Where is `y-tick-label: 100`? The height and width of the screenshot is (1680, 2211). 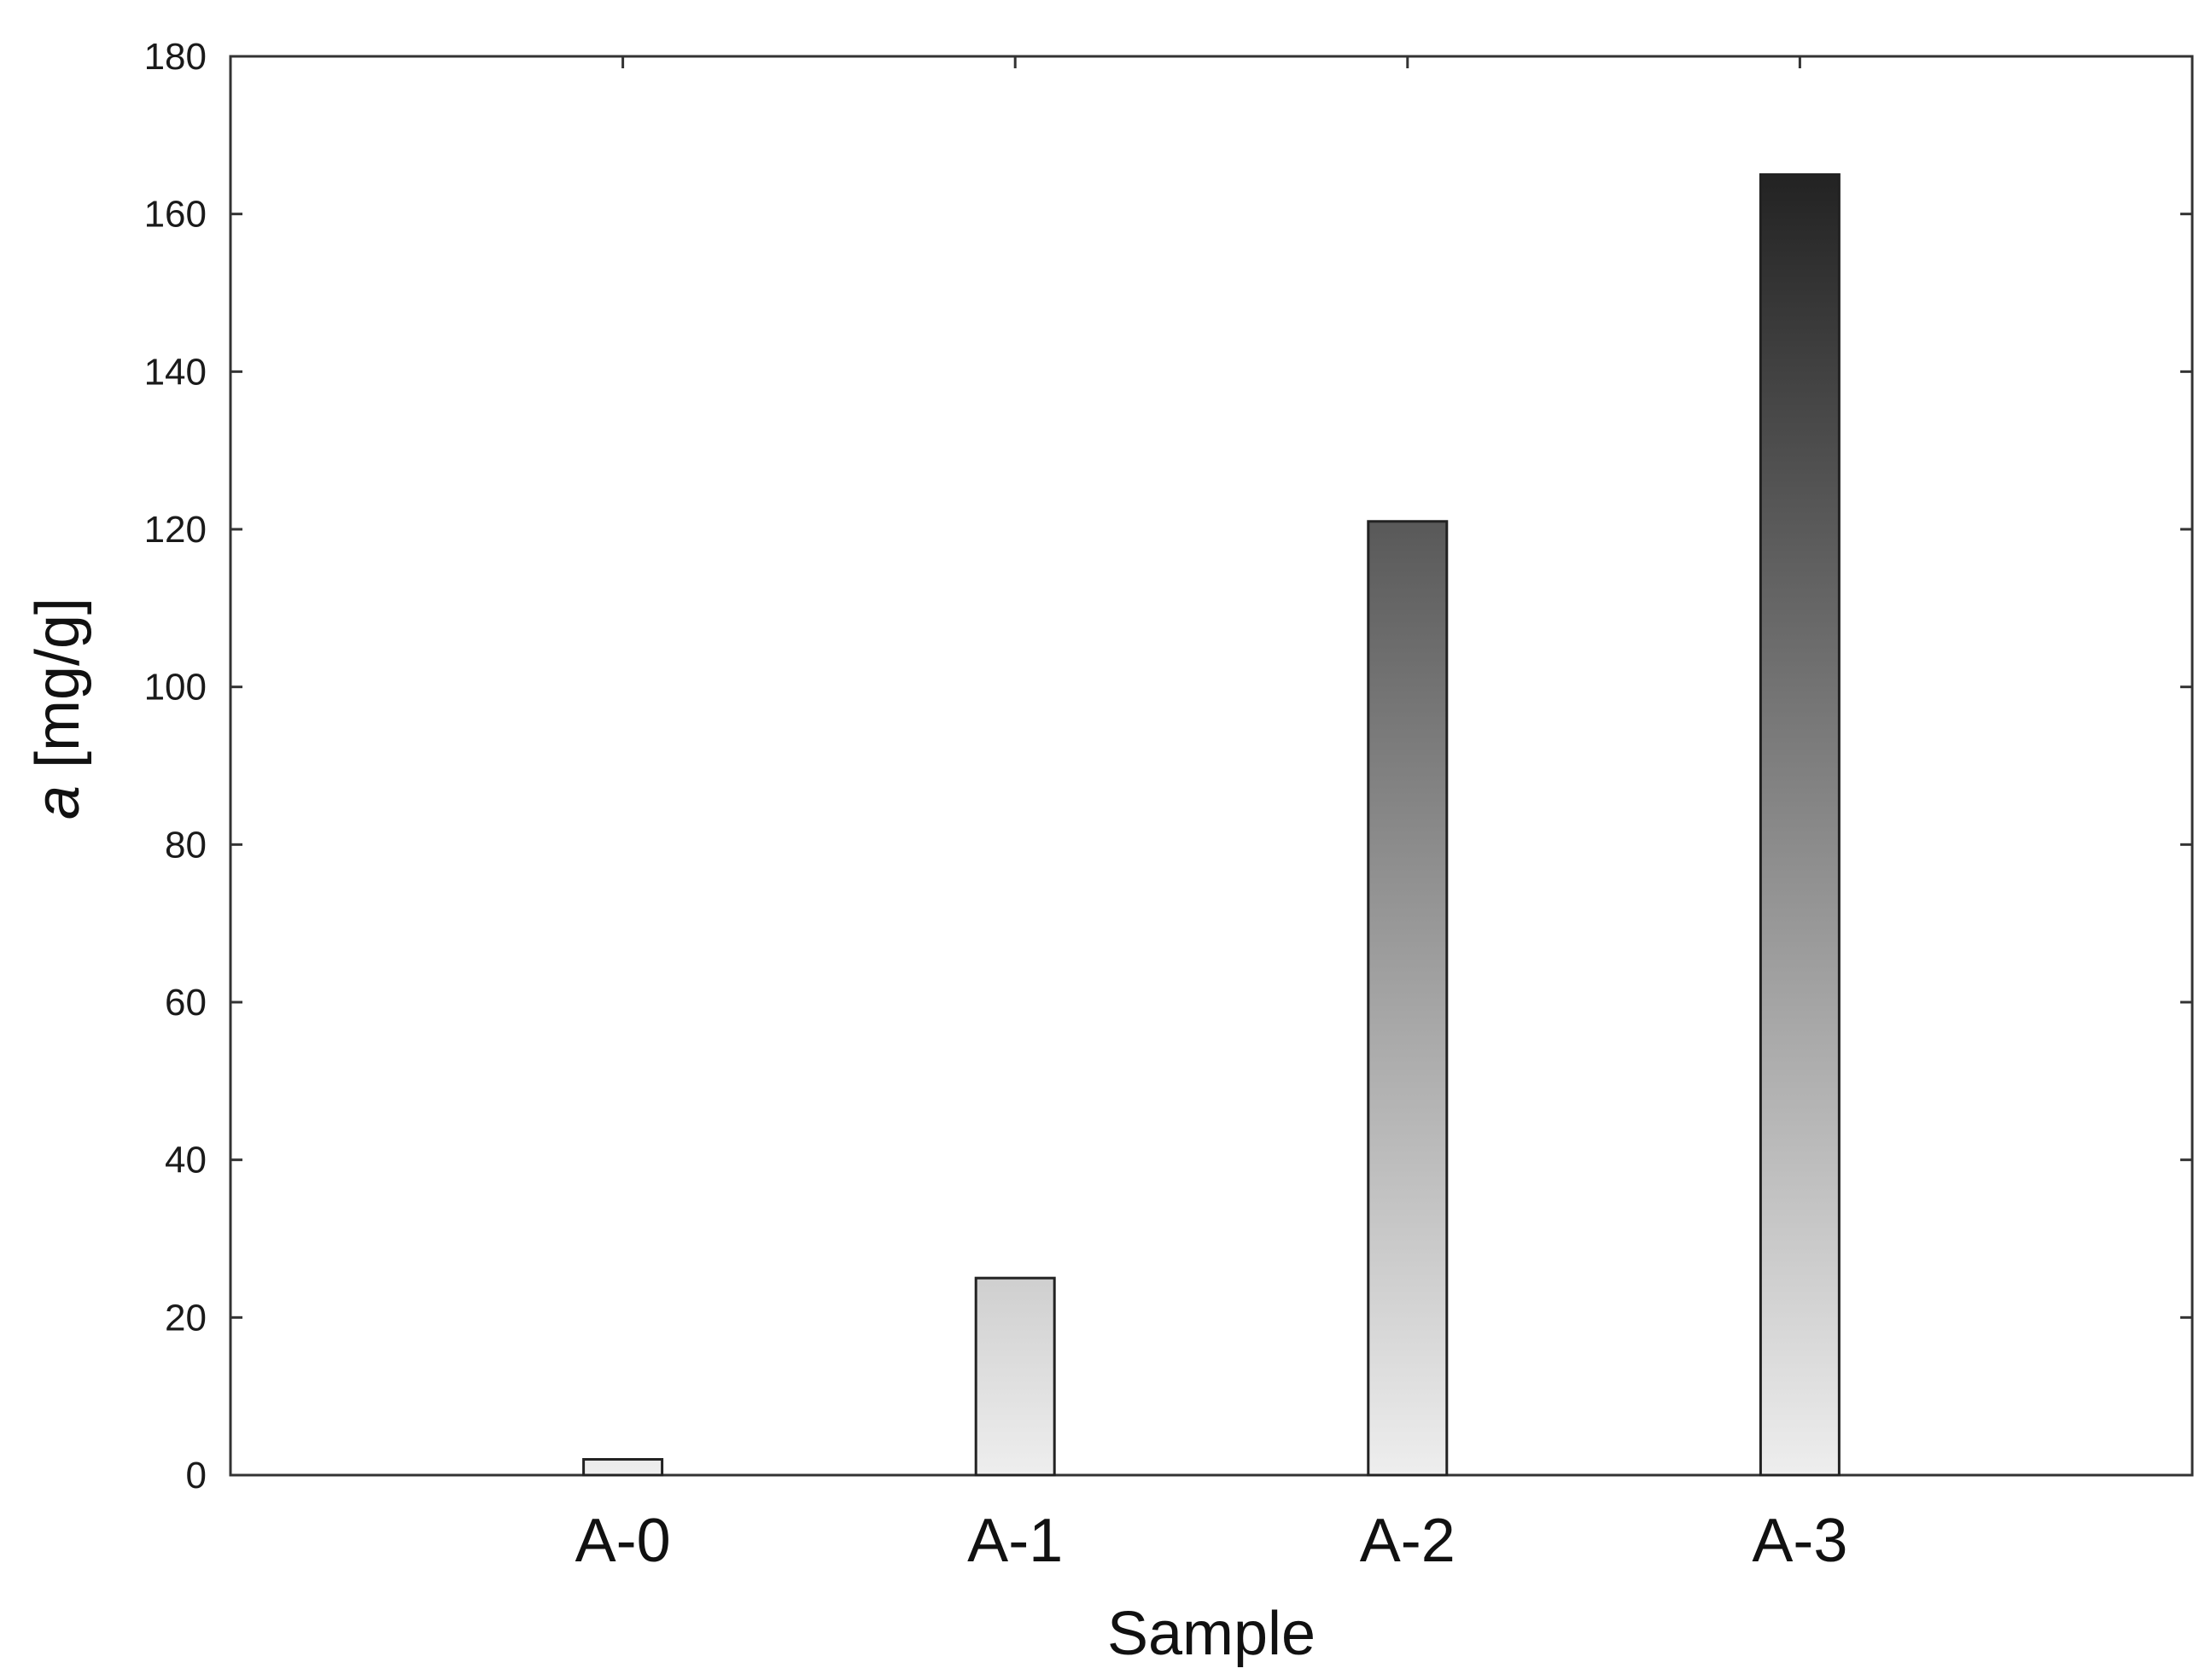
y-tick-label: 100 is located at coordinates (175, 688).